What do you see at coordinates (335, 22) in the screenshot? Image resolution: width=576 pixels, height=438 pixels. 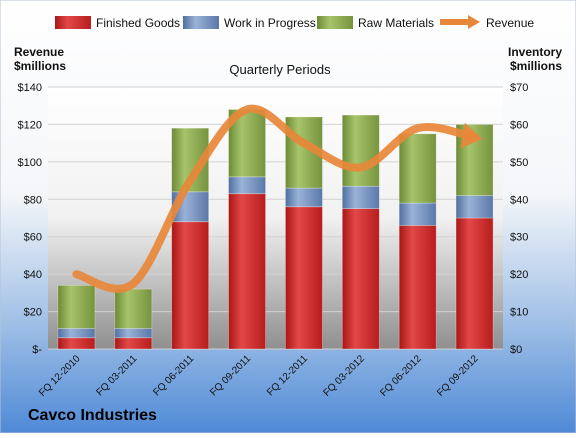 I see `legend-swatch-raw-materials` at bounding box center [335, 22].